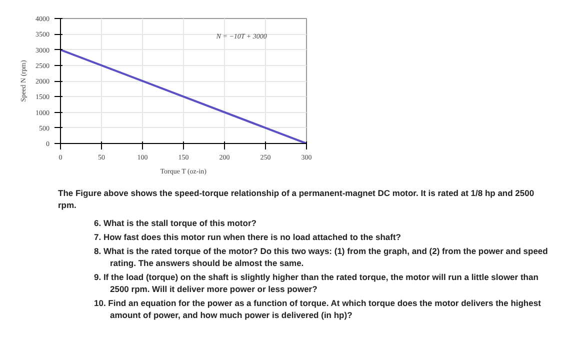 The width and height of the screenshot is (567, 349). I want to click on text: The Figure above shows the speed-torque relationship of a permanent-magnet DC motor. It is rated at 1/8 hp and 2500 rpm., so click(297, 199).